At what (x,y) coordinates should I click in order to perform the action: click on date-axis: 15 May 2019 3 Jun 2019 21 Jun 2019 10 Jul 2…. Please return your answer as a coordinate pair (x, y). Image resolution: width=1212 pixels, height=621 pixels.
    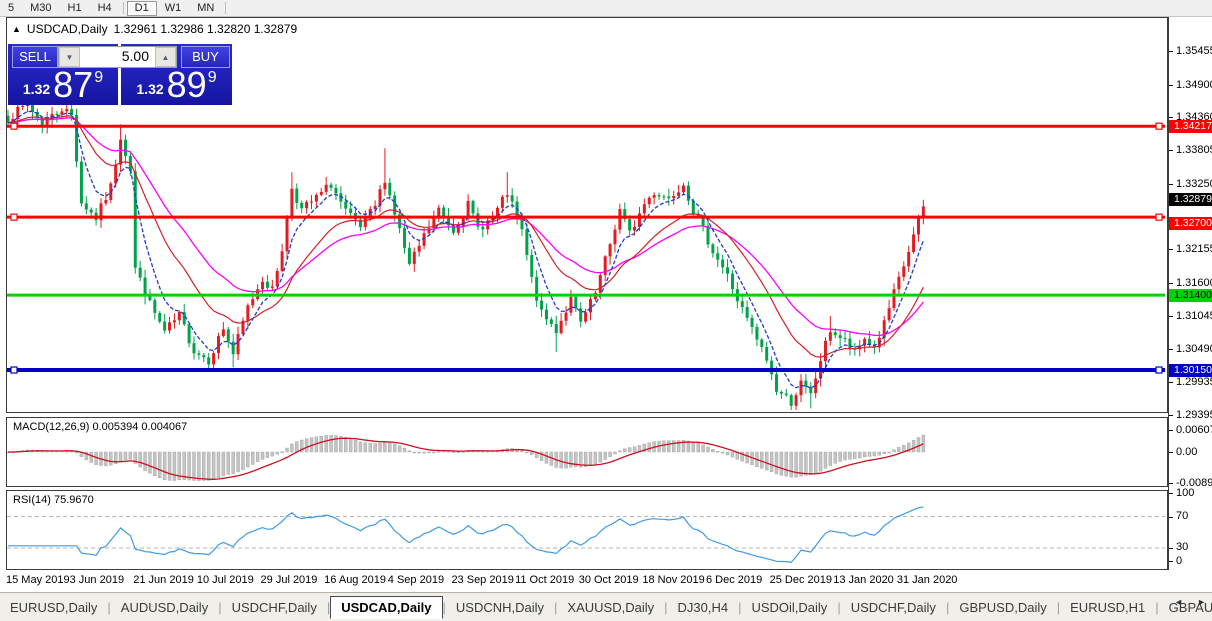
    Looking at the image, I should click on (587, 581).